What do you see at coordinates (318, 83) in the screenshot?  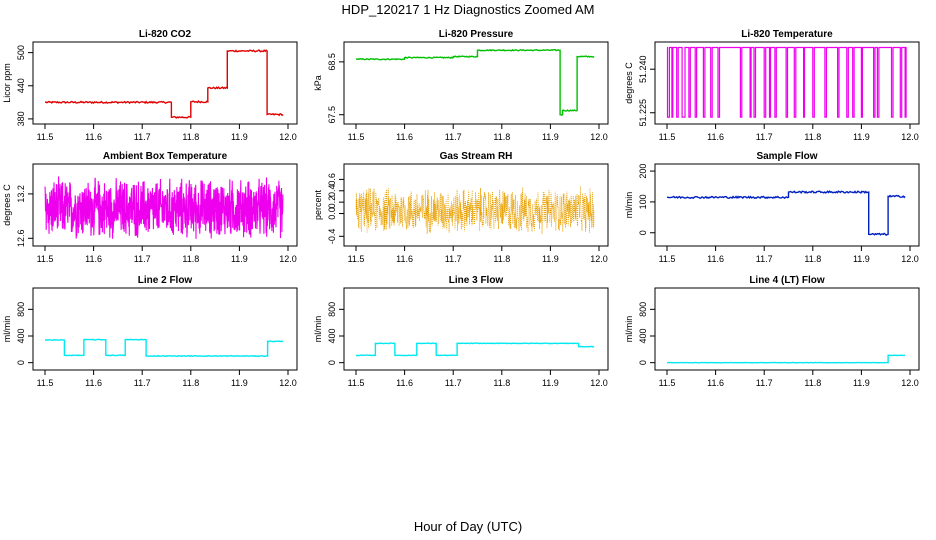 I see `y-axis-label: kPa` at bounding box center [318, 83].